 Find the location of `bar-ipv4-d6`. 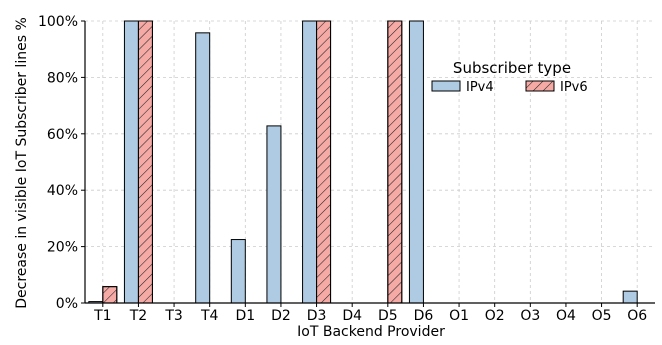

bar-ipv4-d6 is located at coordinates (416, 162).